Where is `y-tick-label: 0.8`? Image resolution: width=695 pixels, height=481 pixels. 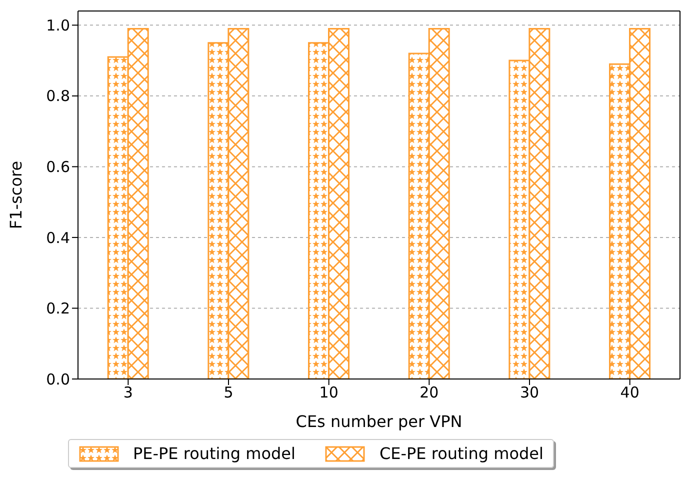
y-tick-label: 0.8 is located at coordinates (58, 96).